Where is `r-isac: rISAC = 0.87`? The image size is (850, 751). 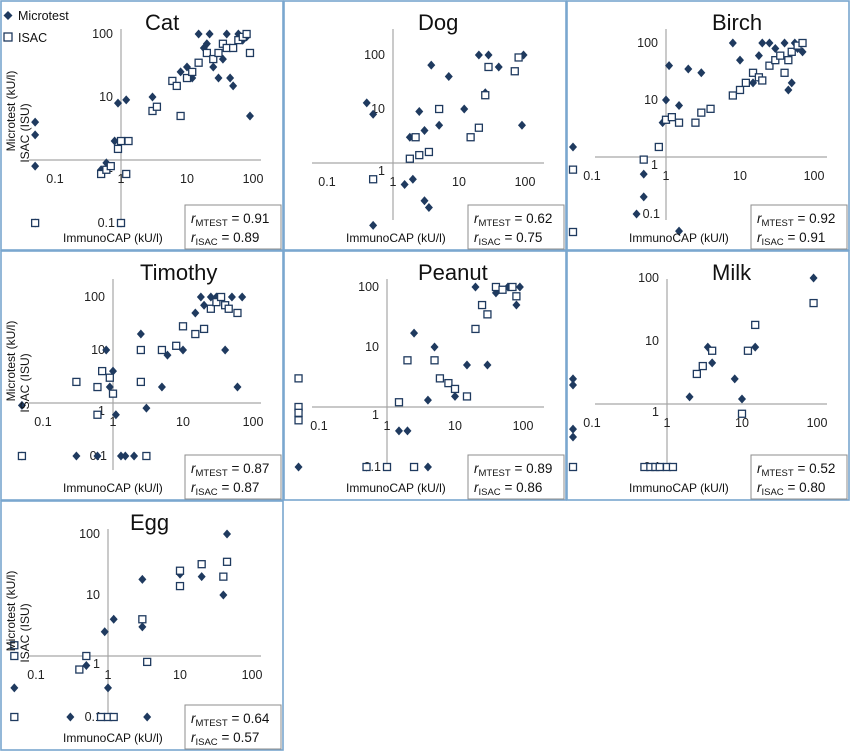 r-isac: rISAC = 0.87 is located at coordinates (225, 489).